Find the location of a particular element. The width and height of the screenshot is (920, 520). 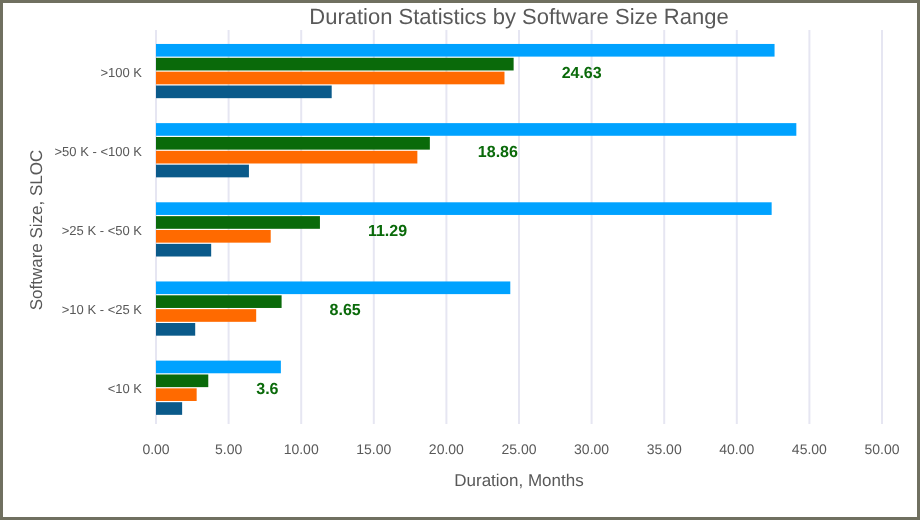

data-label: 11.29 is located at coordinates (388, 231).